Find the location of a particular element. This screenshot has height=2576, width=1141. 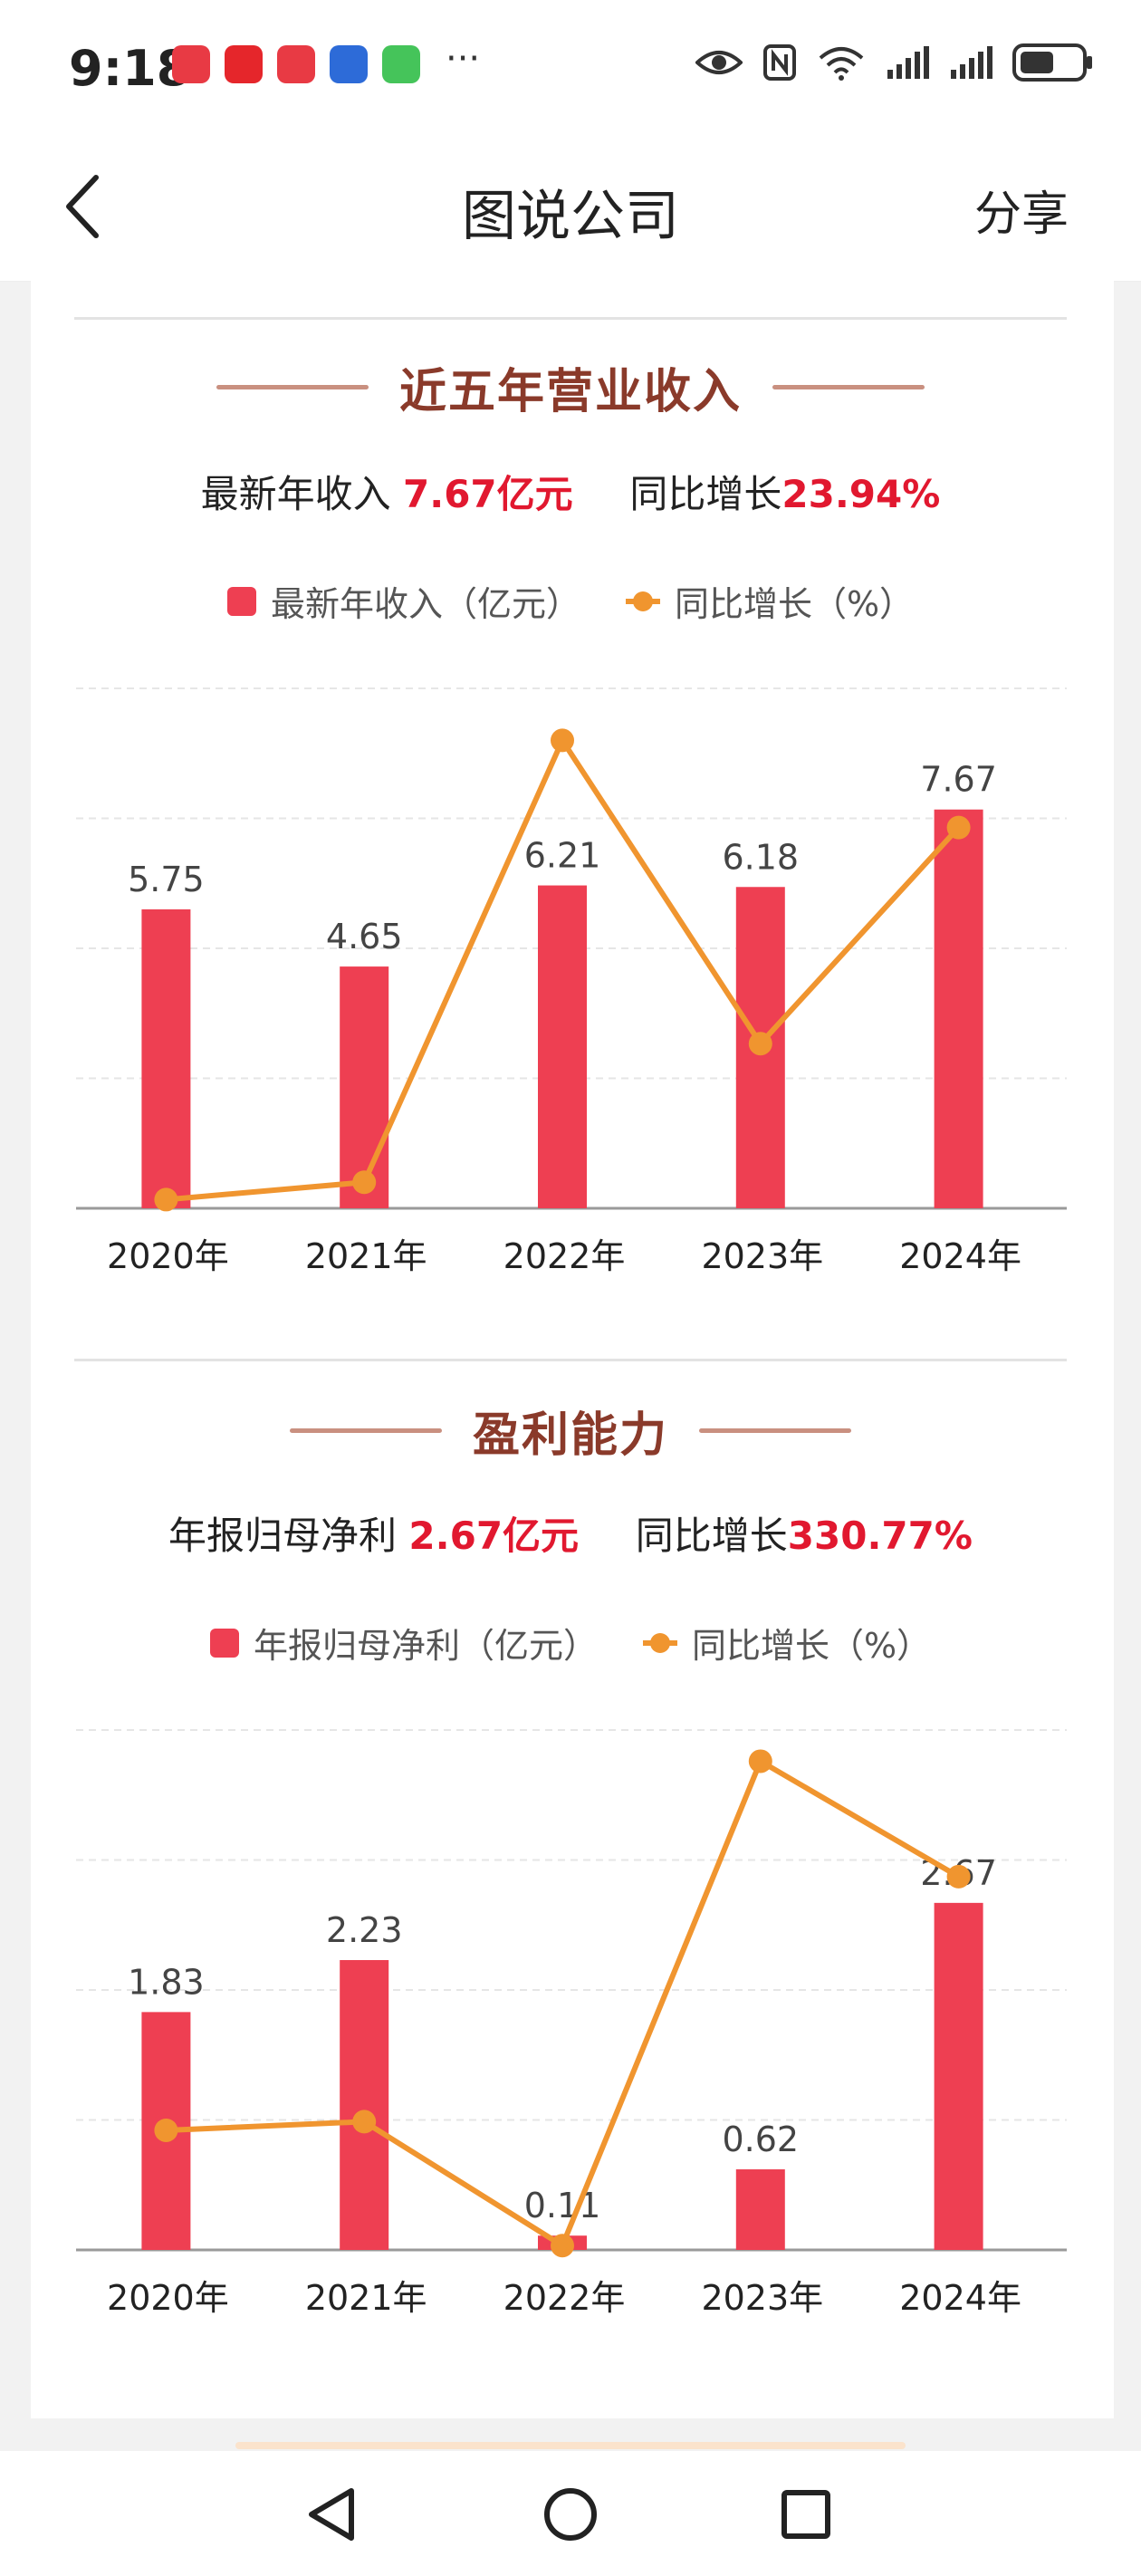

page-title: 图说公司 is located at coordinates (570, 216).